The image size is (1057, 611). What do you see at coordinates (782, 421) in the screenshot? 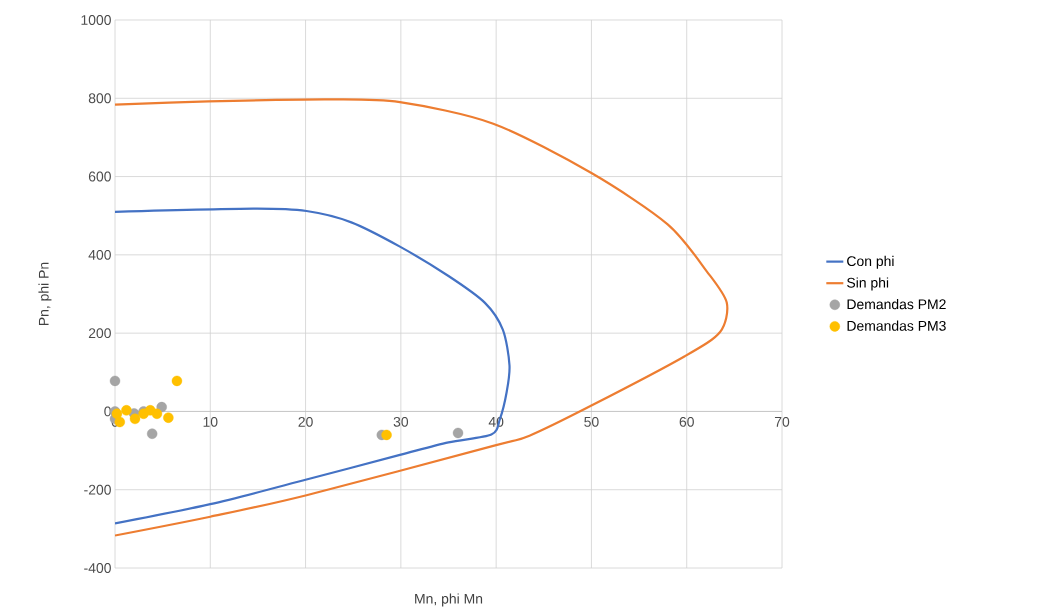
I see `x-tick-label: 70` at bounding box center [782, 421].